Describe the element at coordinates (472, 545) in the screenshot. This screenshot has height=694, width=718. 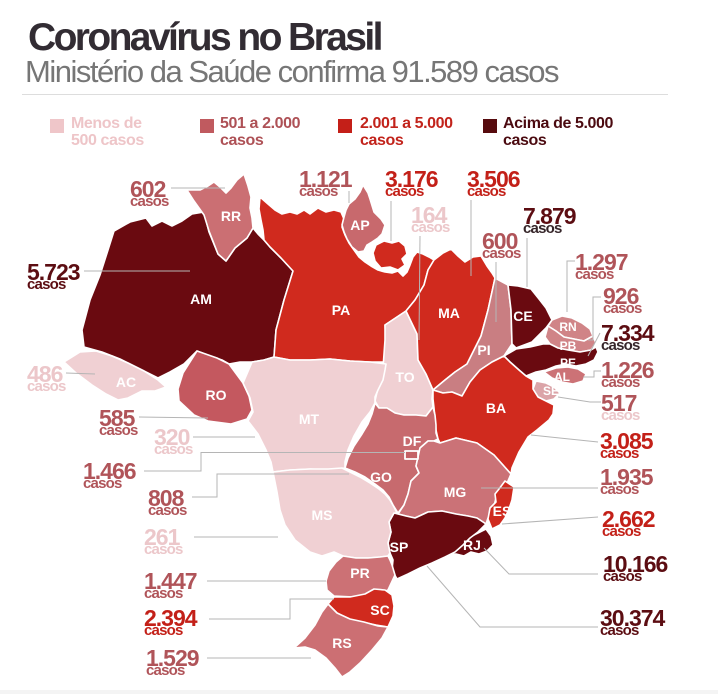
I see `svg-text: RJ` at that location.